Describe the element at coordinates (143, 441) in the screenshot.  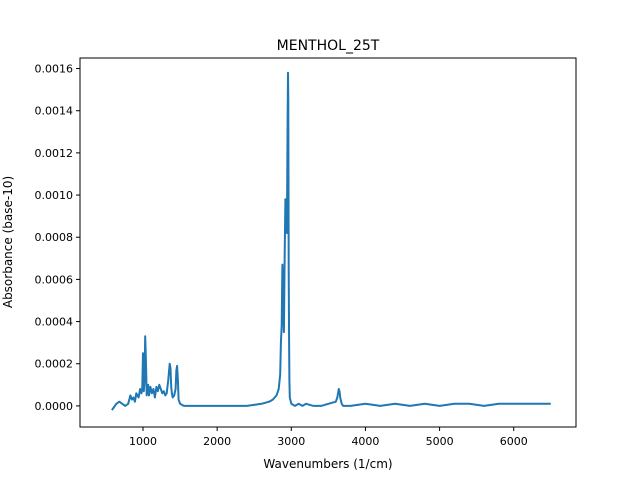
I see `x-tick-label: 1000` at that location.